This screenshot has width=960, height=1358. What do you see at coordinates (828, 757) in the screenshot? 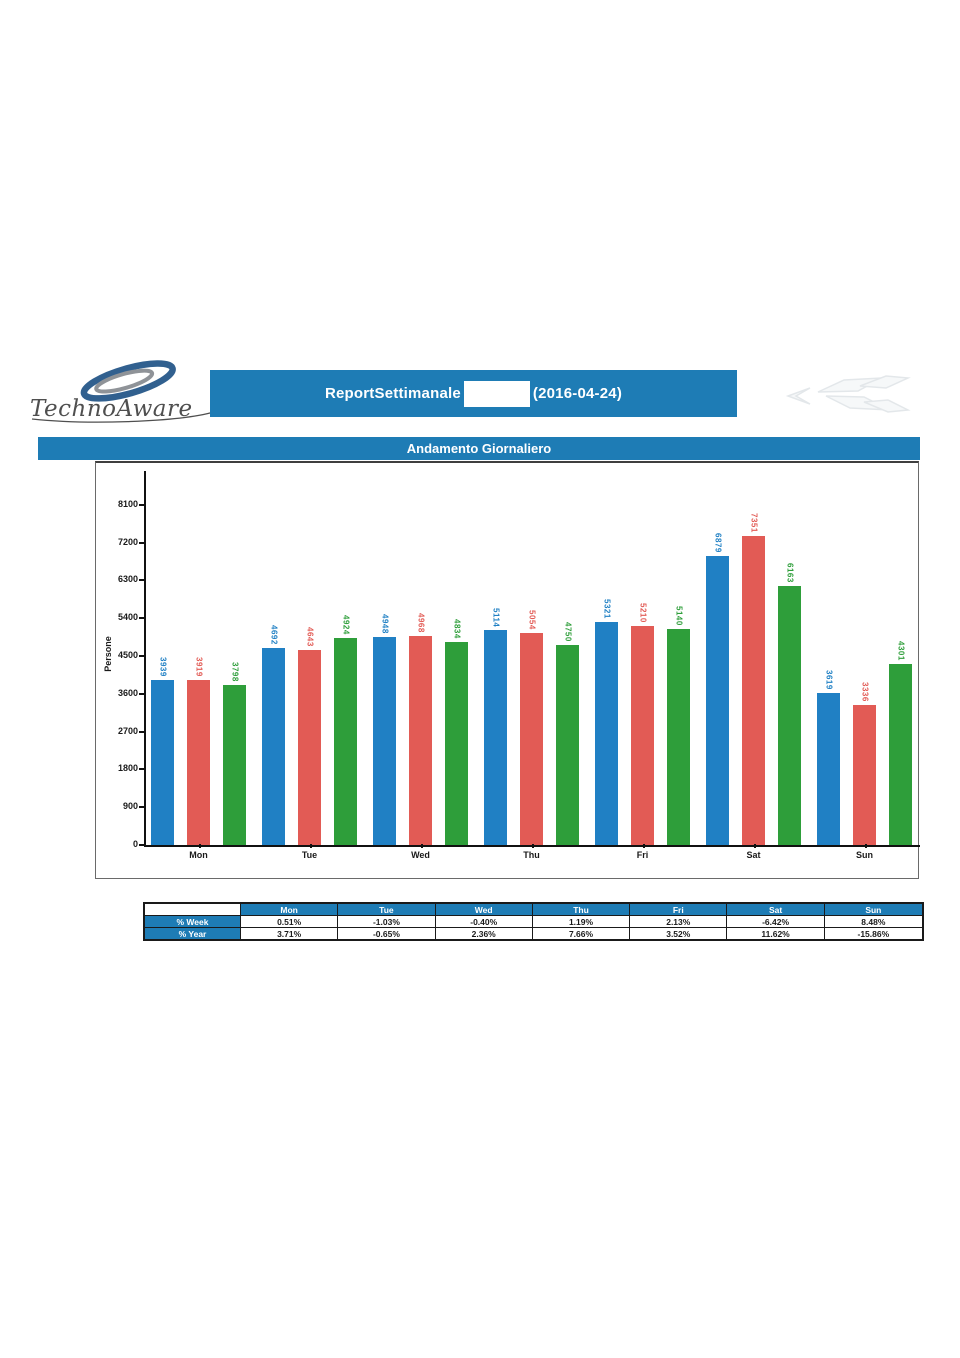
I see `bar-blue-sun: 3619` at bounding box center [828, 757].